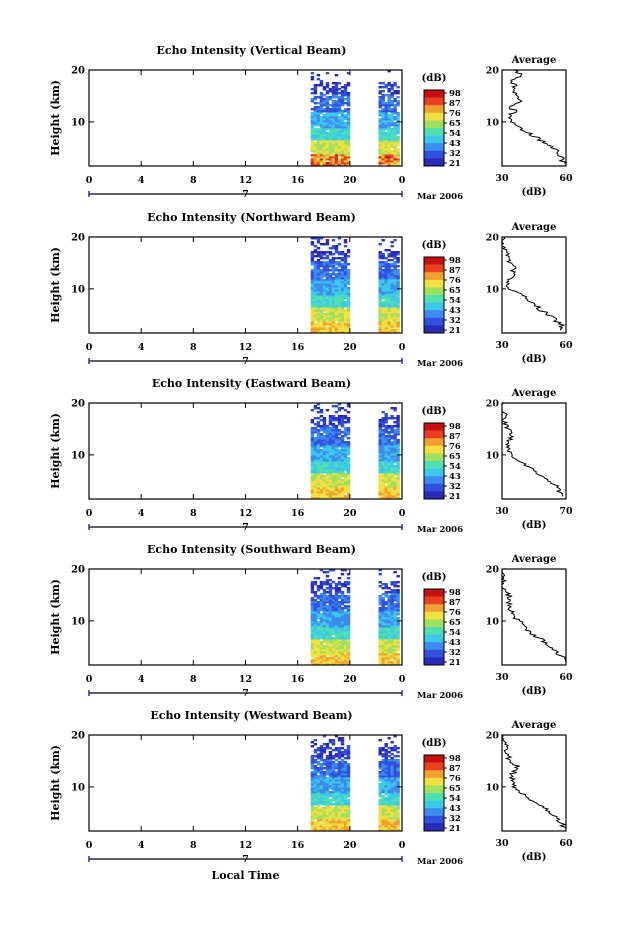 Image resolution: width=620 pixels, height=929 pixels. Describe the element at coordinates (246, 875) in the screenshot. I see `x-axis-label: Local Time` at that location.